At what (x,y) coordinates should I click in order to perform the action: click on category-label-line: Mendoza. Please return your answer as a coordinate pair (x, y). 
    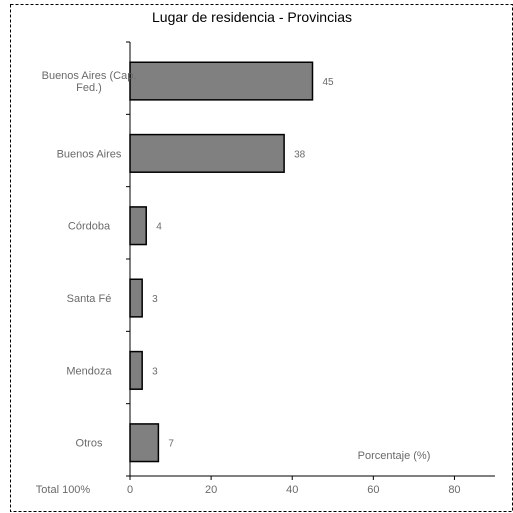
    Looking at the image, I should click on (89, 371).